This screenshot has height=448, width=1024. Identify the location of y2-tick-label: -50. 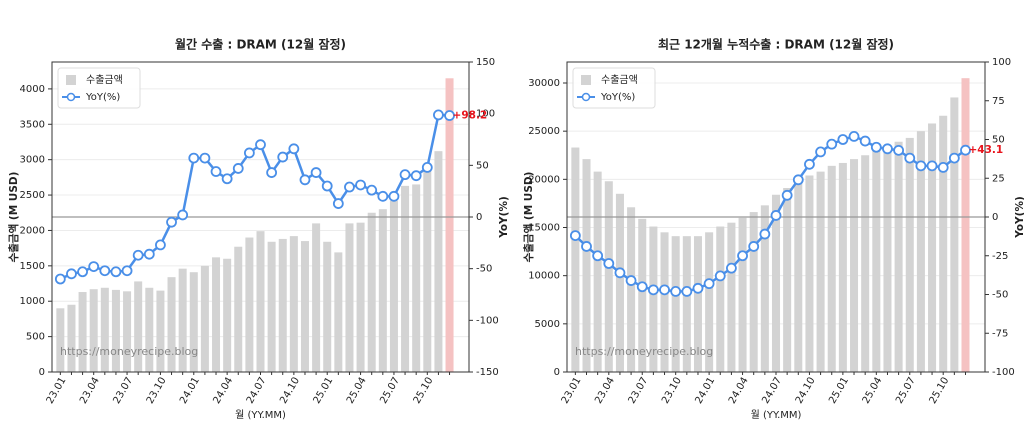
(484, 269).